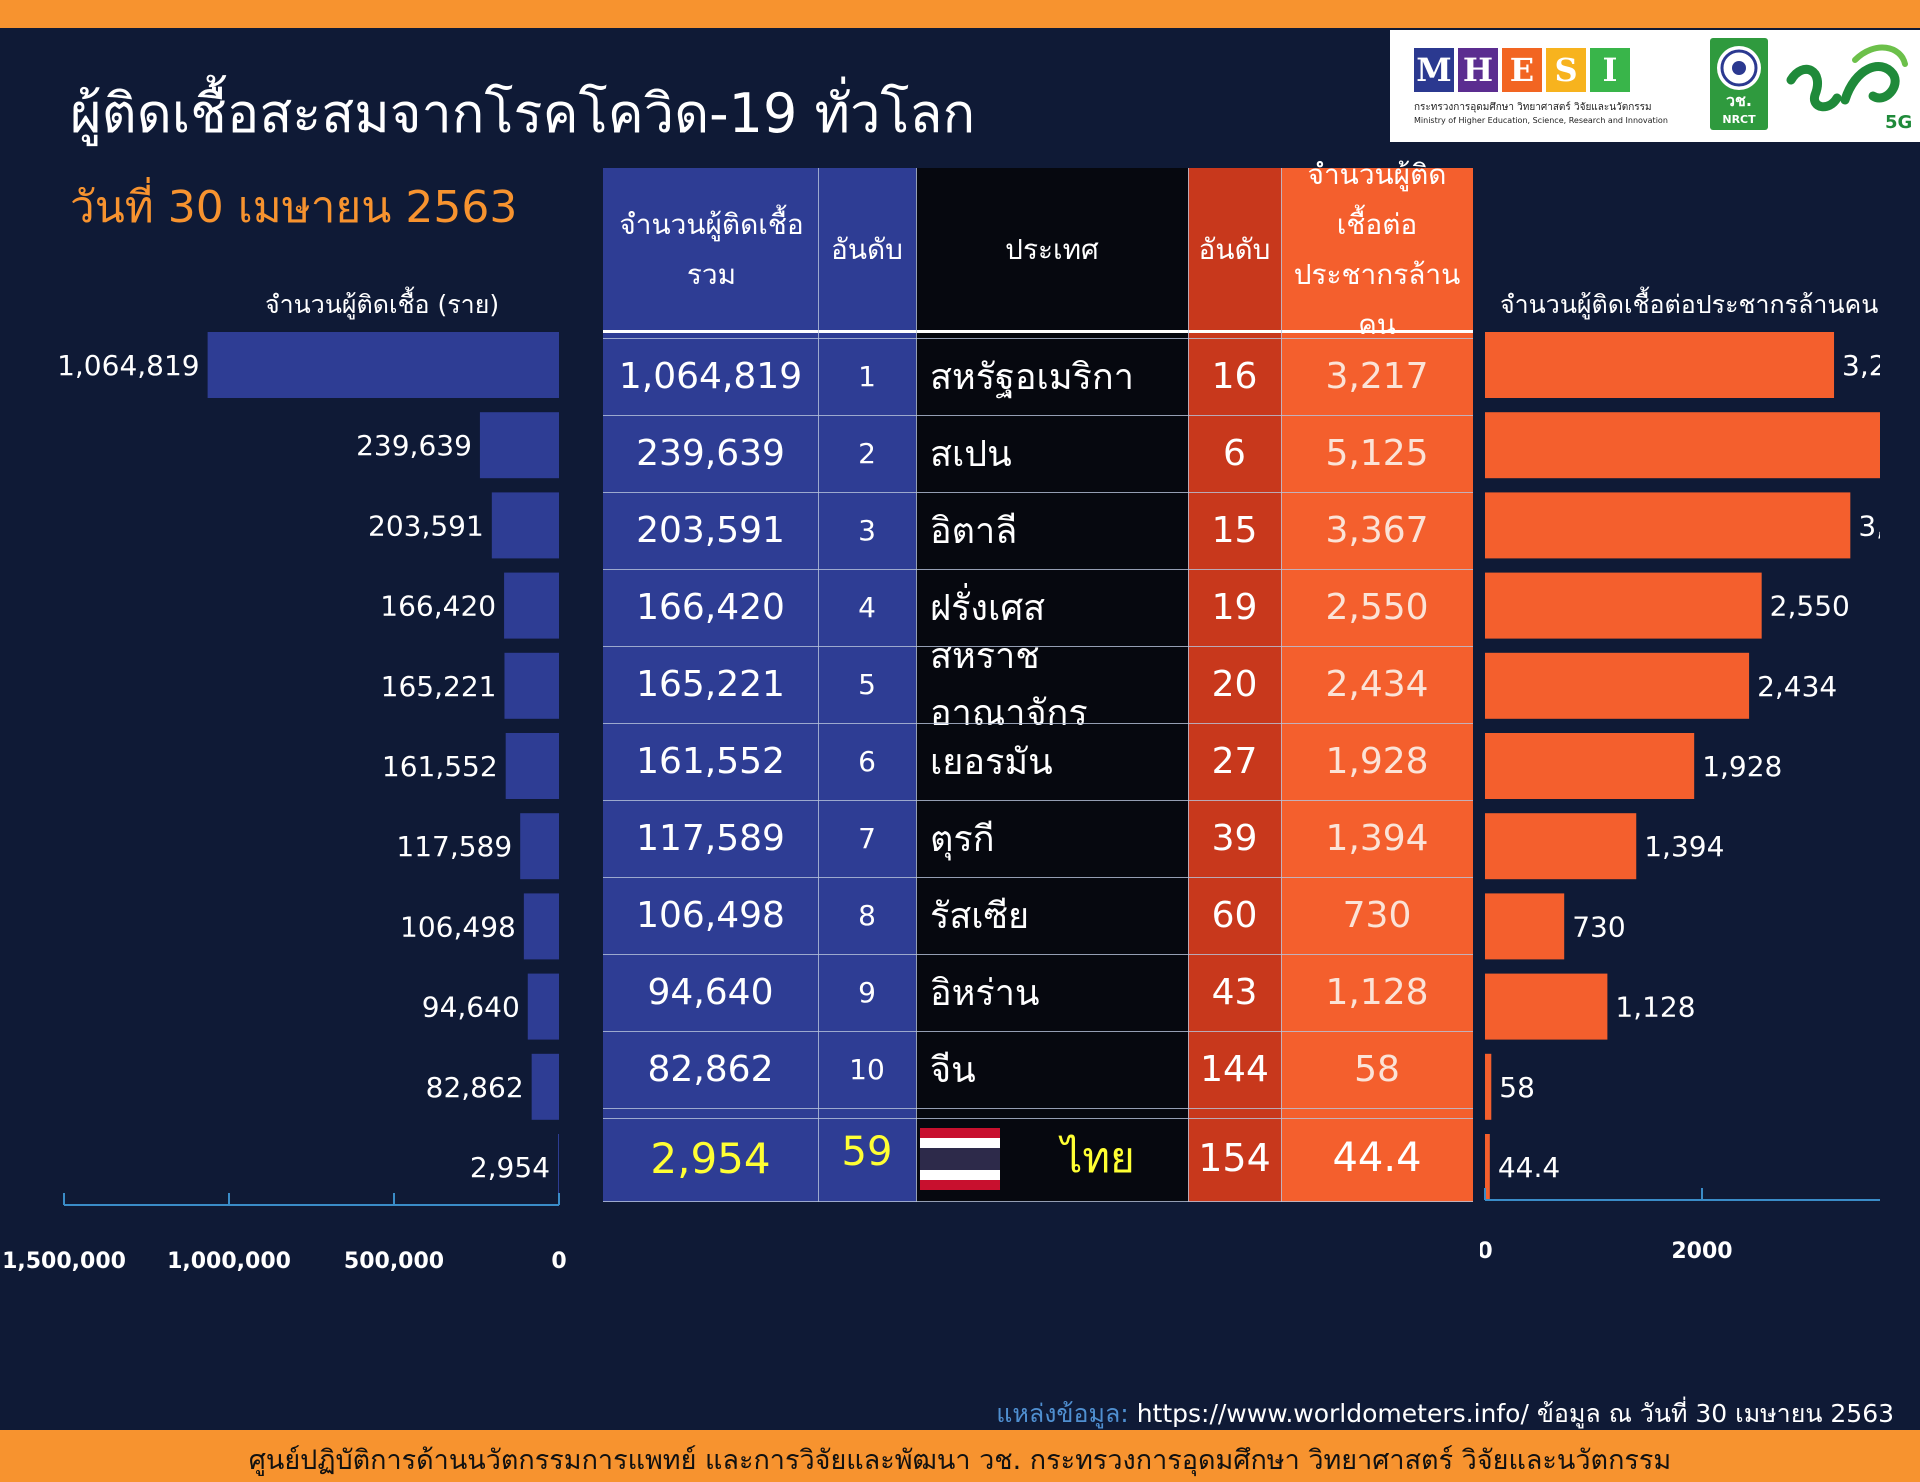  What do you see at coordinates (867, 684) in the screenshot?
I see `cell-rank: 5` at bounding box center [867, 684].